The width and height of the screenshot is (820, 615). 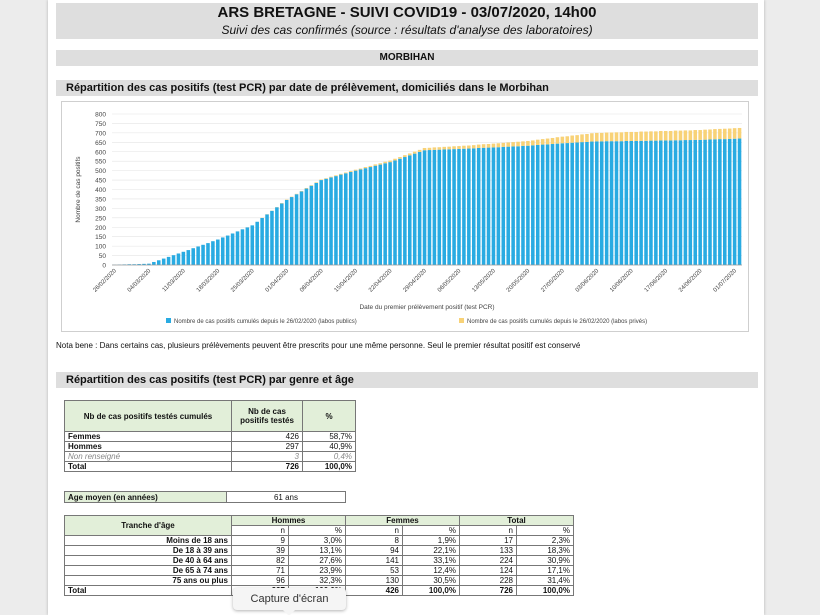 What do you see at coordinates (140, 281) in the screenshot?
I see `x-tick-label: 04/03/2020` at bounding box center [140, 281].